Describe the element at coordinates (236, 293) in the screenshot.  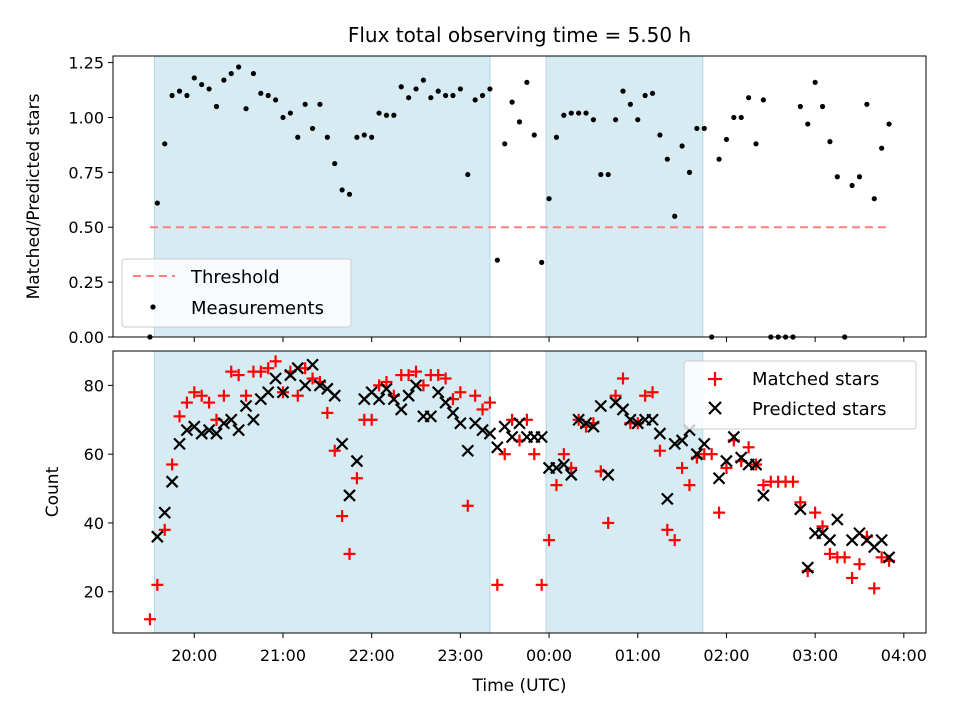
I see `top-legend: Threshold Measurements` at that location.